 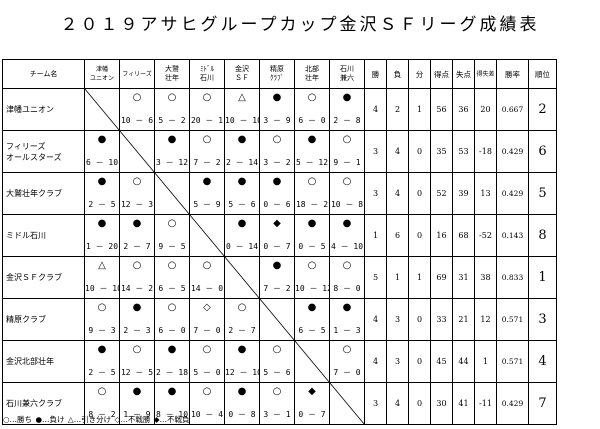 What do you see at coordinates (542, 74) in the screenshot?
I see `stat-header-rank: 順位` at bounding box center [542, 74].